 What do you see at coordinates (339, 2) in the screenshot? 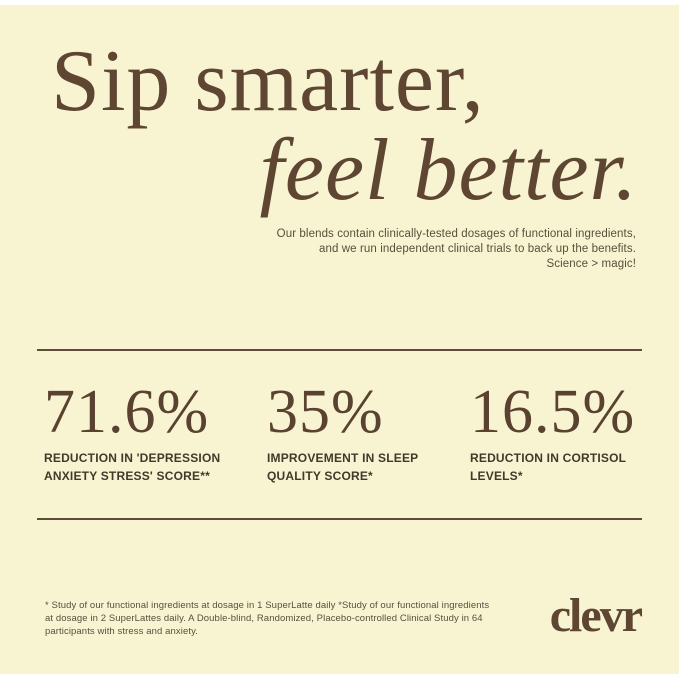
I see `top-edge-band` at bounding box center [339, 2].